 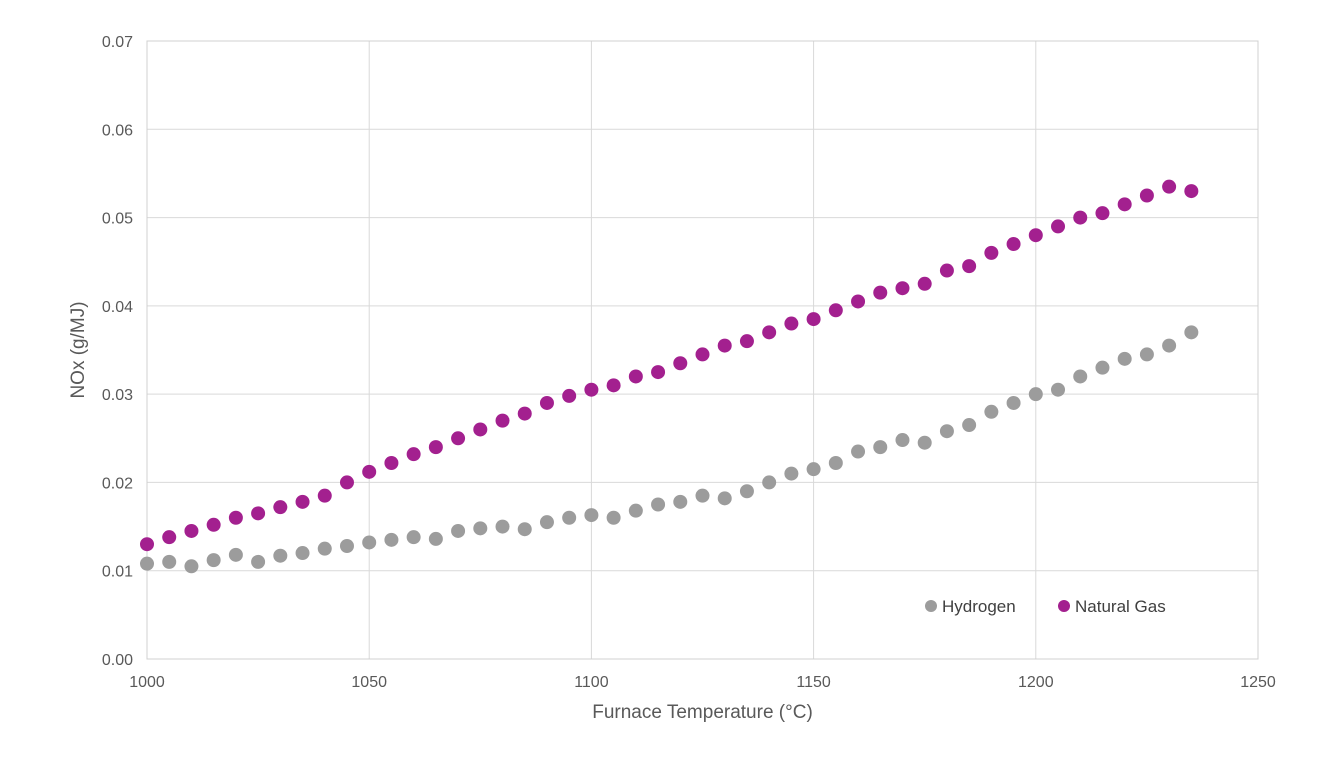 What do you see at coordinates (931, 606) in the screenshot?
I see `legend-marker-hydrogen` at bounding box center [931, 606].